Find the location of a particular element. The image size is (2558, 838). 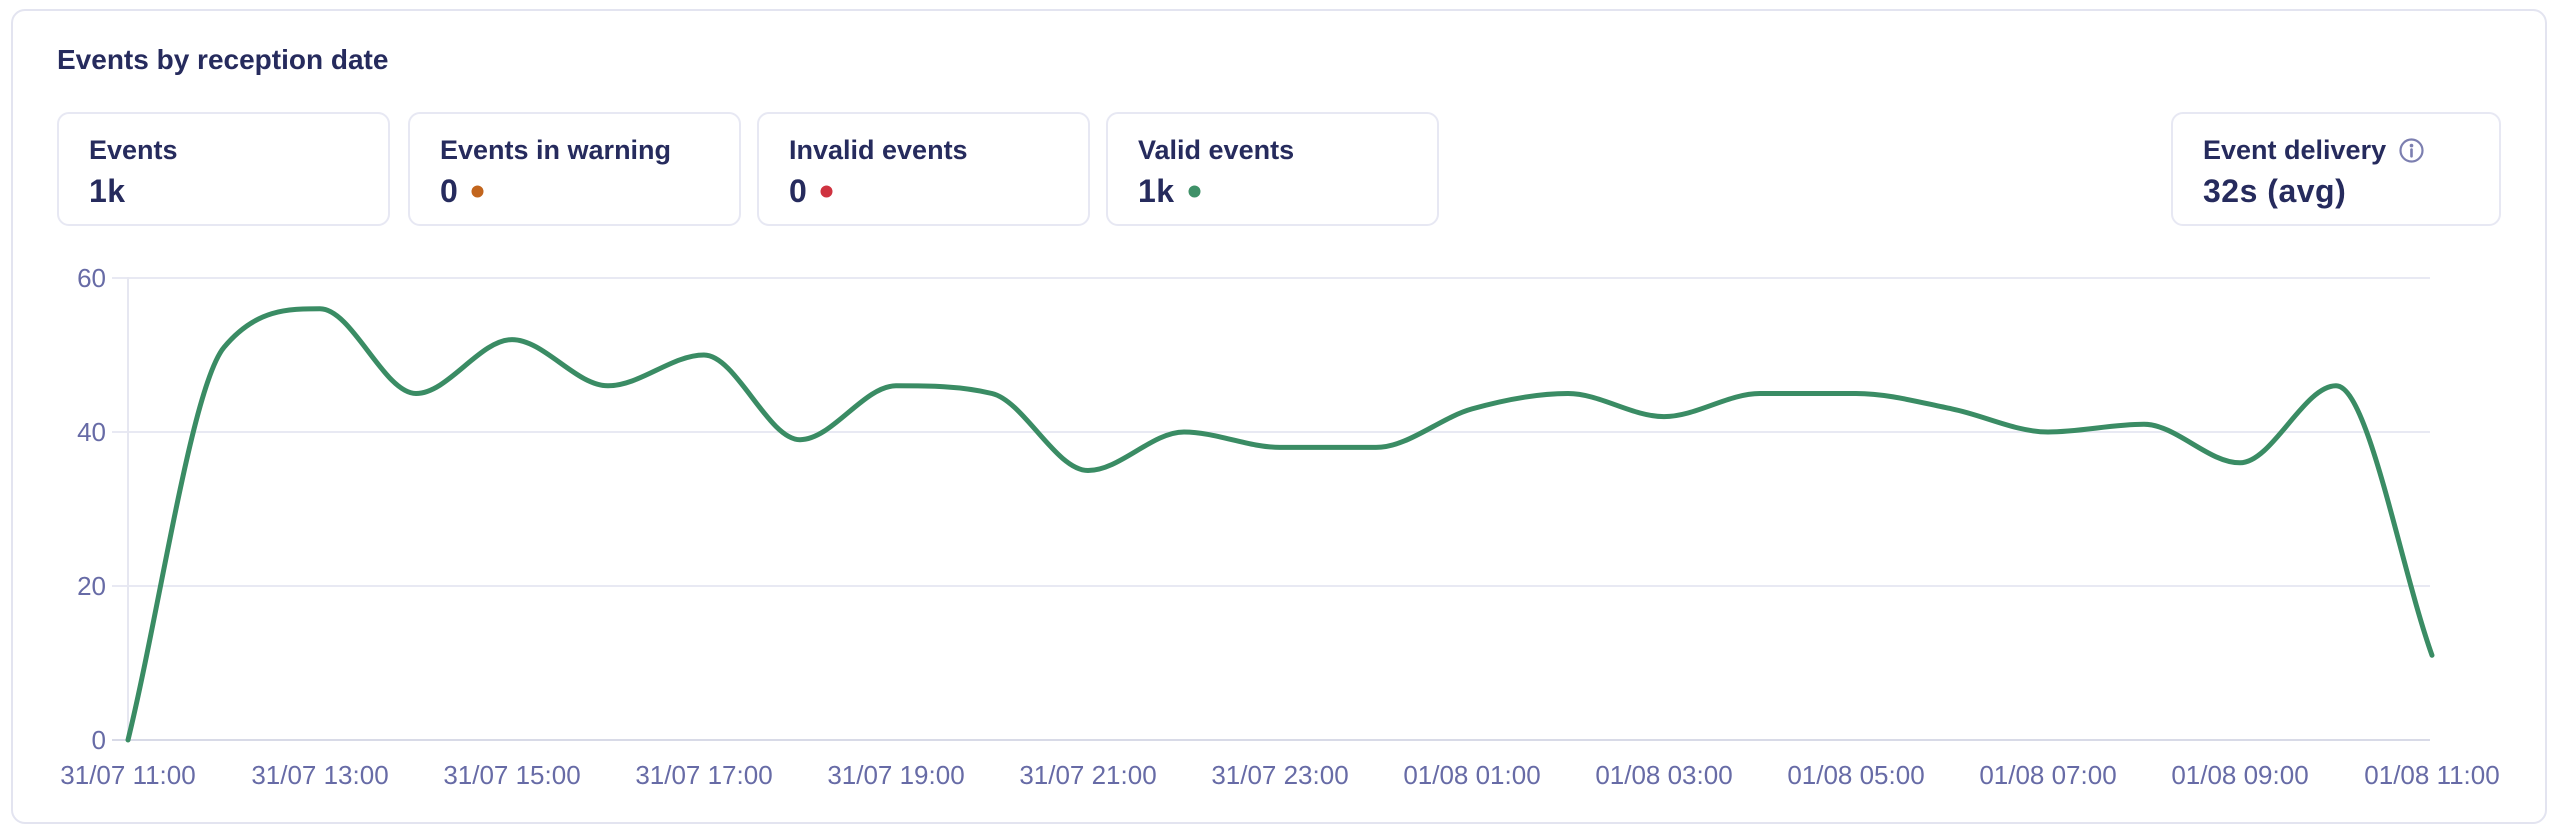

x-tick-label: 31/07 11:00 is located at coordinates (127, 775).